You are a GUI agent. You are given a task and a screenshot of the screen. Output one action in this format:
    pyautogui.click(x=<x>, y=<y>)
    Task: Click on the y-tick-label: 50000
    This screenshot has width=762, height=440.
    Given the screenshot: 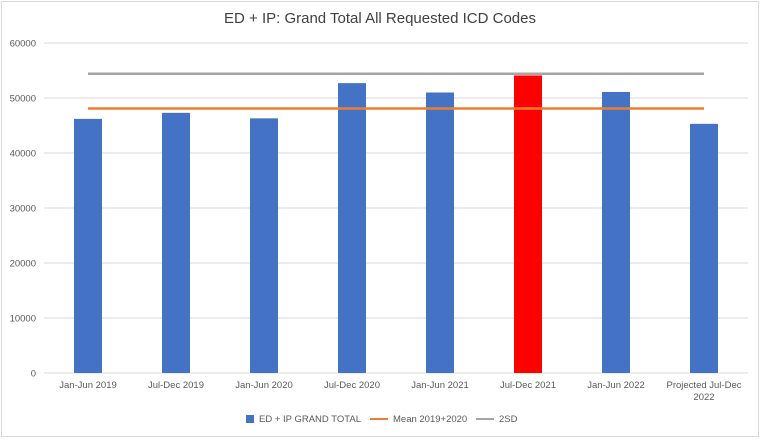 What is the action you would take?
    pyautogui.click(x=23, y=99)
    